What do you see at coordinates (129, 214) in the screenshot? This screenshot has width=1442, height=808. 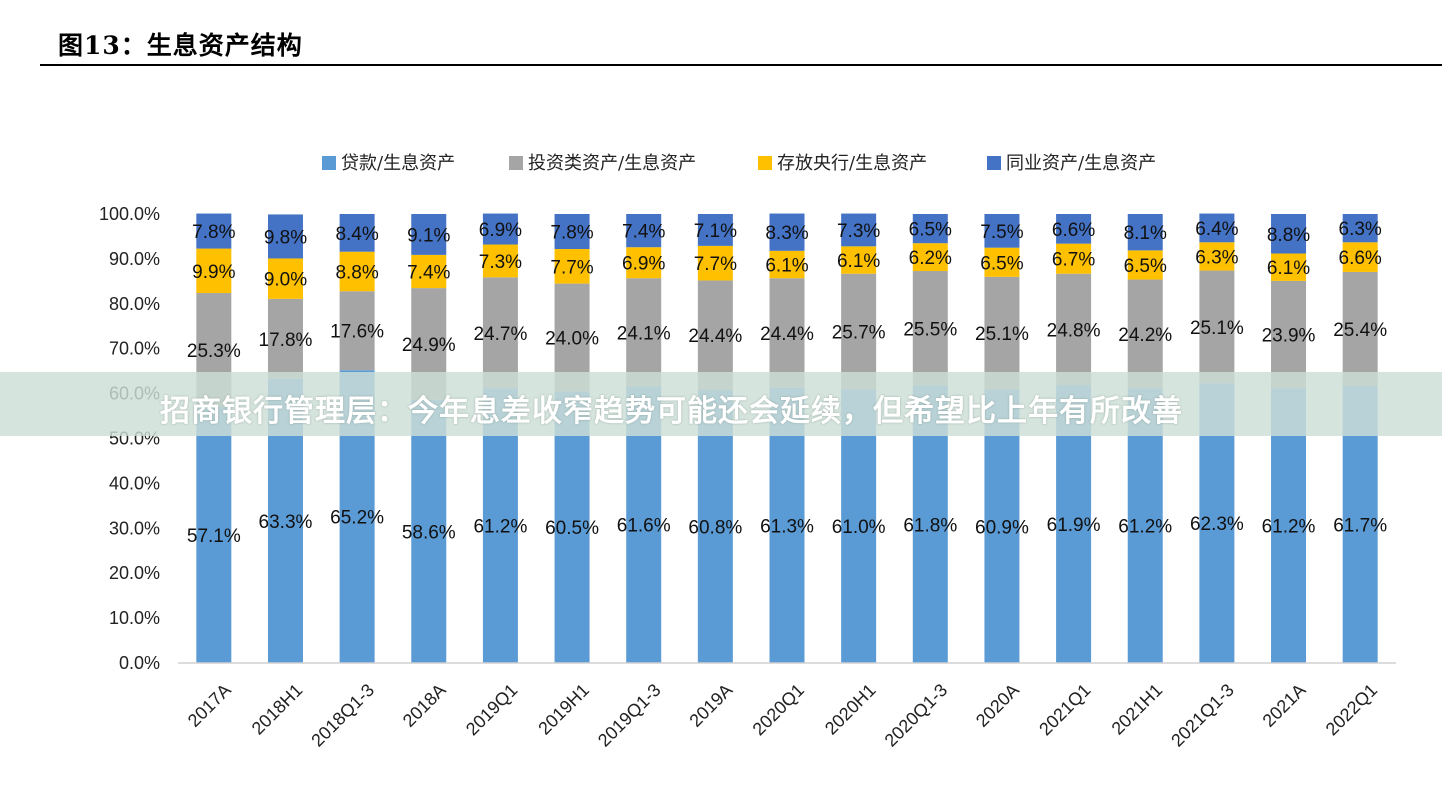 I see `y-tick-label: 100.0%` at bounding box center [129, 214].